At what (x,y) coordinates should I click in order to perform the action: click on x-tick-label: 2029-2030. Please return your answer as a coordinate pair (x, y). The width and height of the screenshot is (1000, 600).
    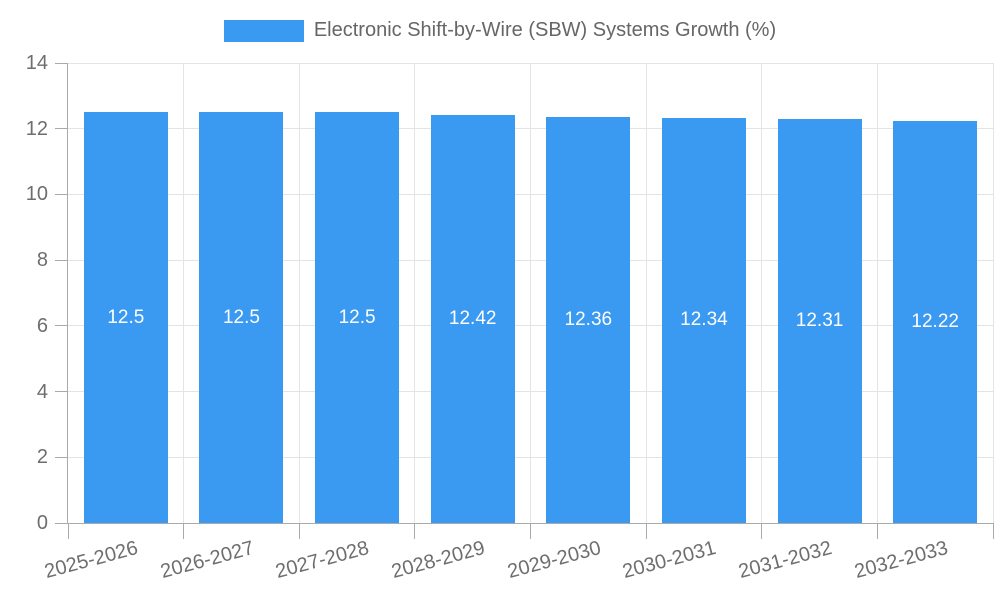
    Looking at the image, I should click on (554, 560).